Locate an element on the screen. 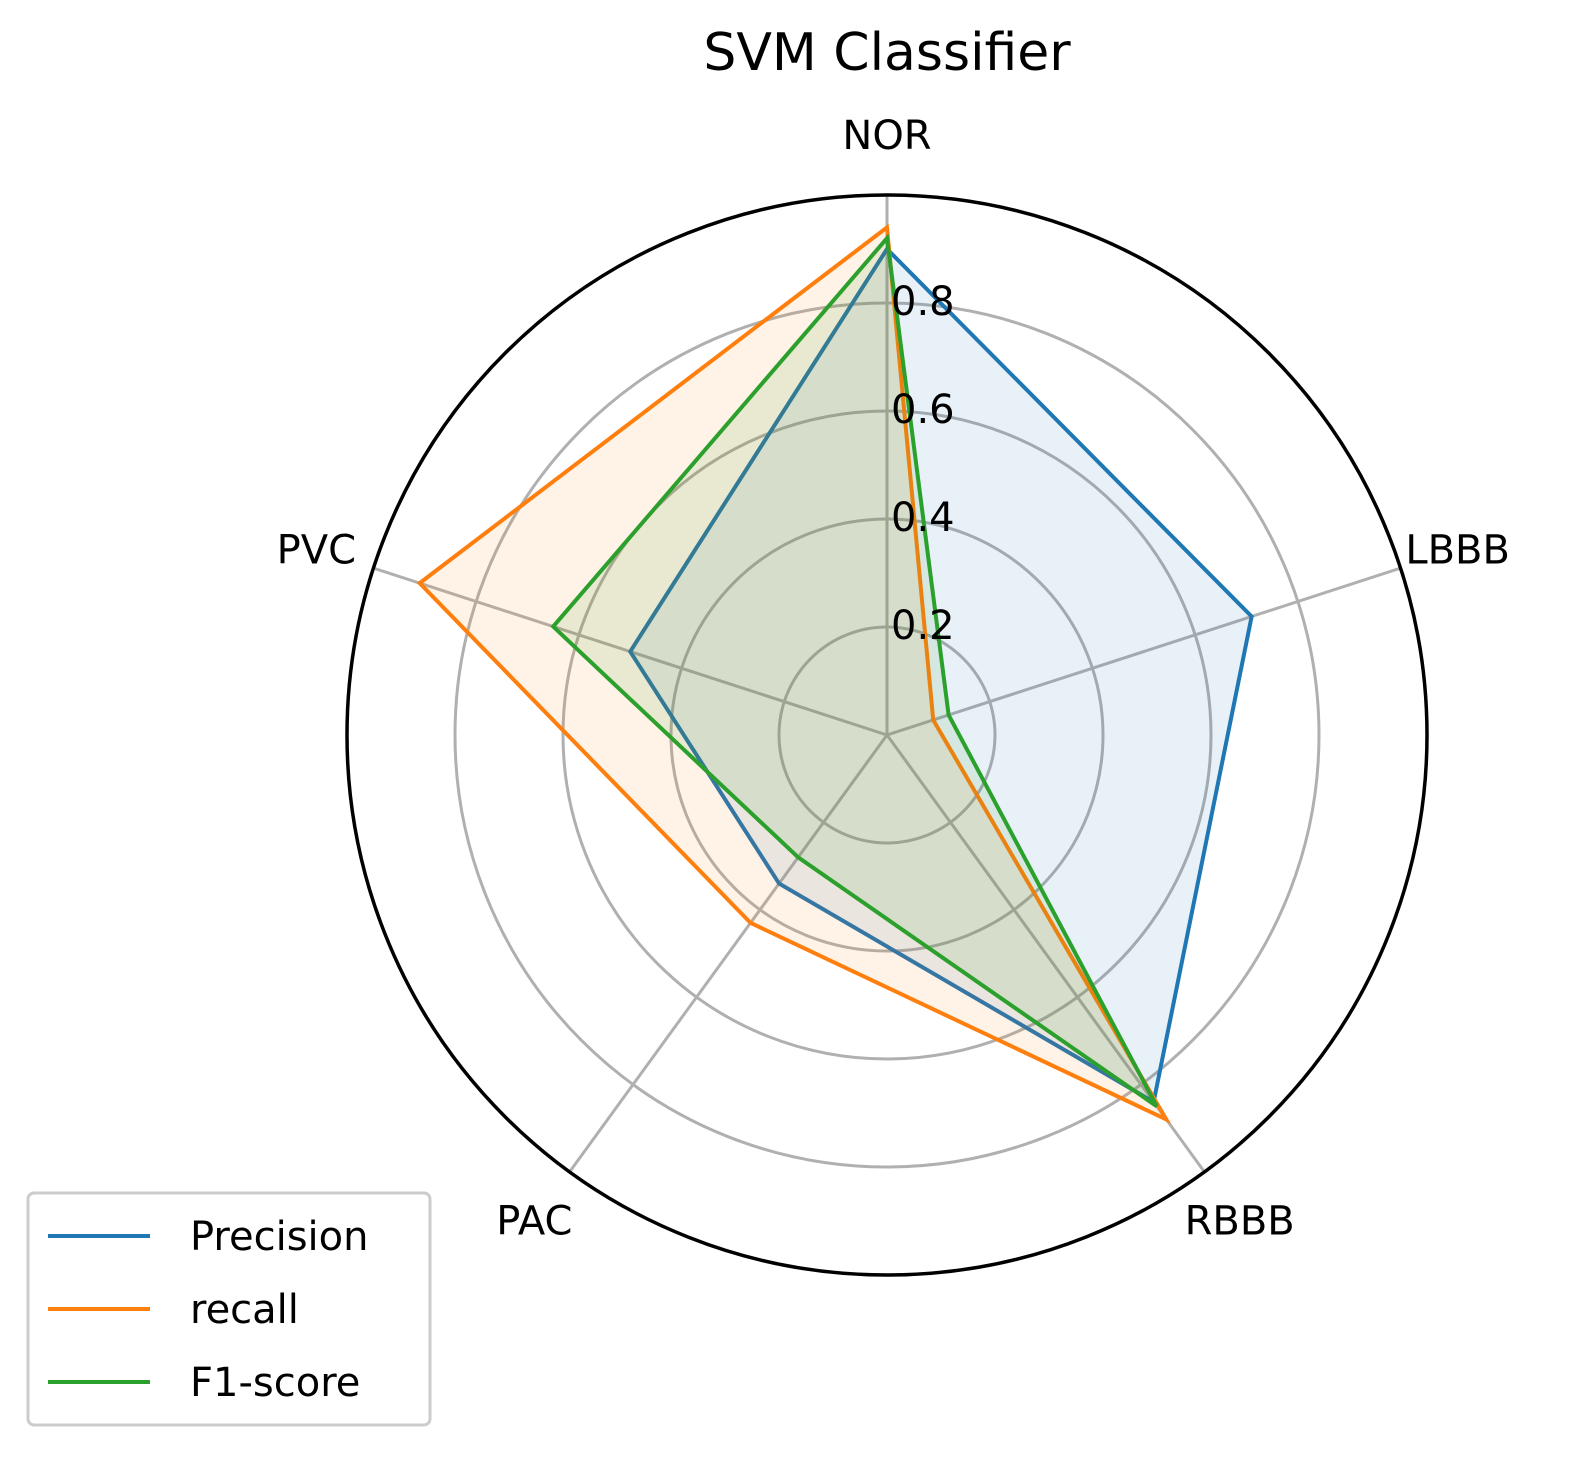  spoke-lbbb is located at coordinates (1144, 651).